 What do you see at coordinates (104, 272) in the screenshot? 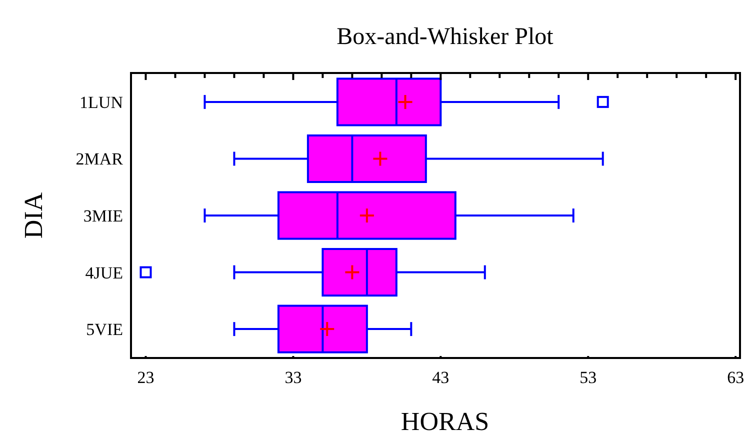
I see `y-tick-label: 4JUE` at bounding box center [104, 272].